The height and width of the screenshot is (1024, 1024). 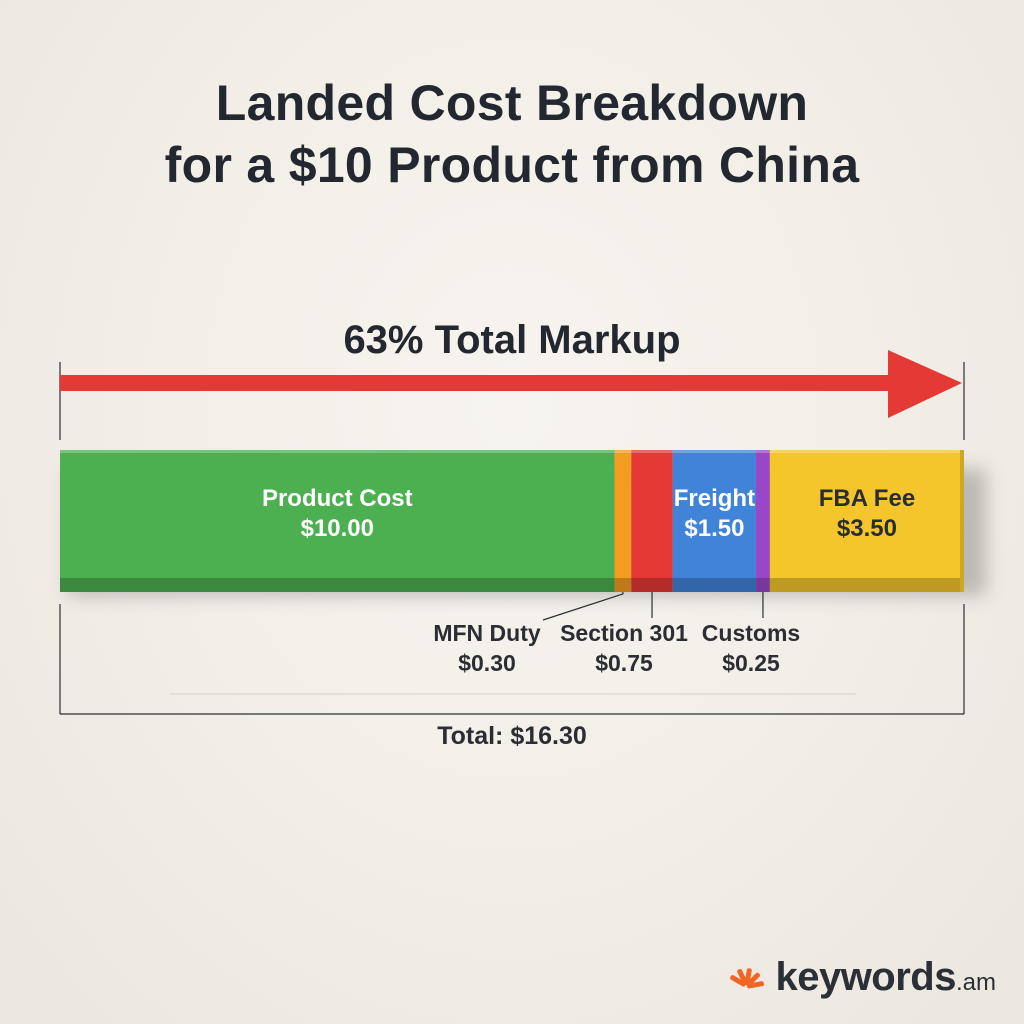 I want to click on brand-name: keywords, so click(x=865, y=977).